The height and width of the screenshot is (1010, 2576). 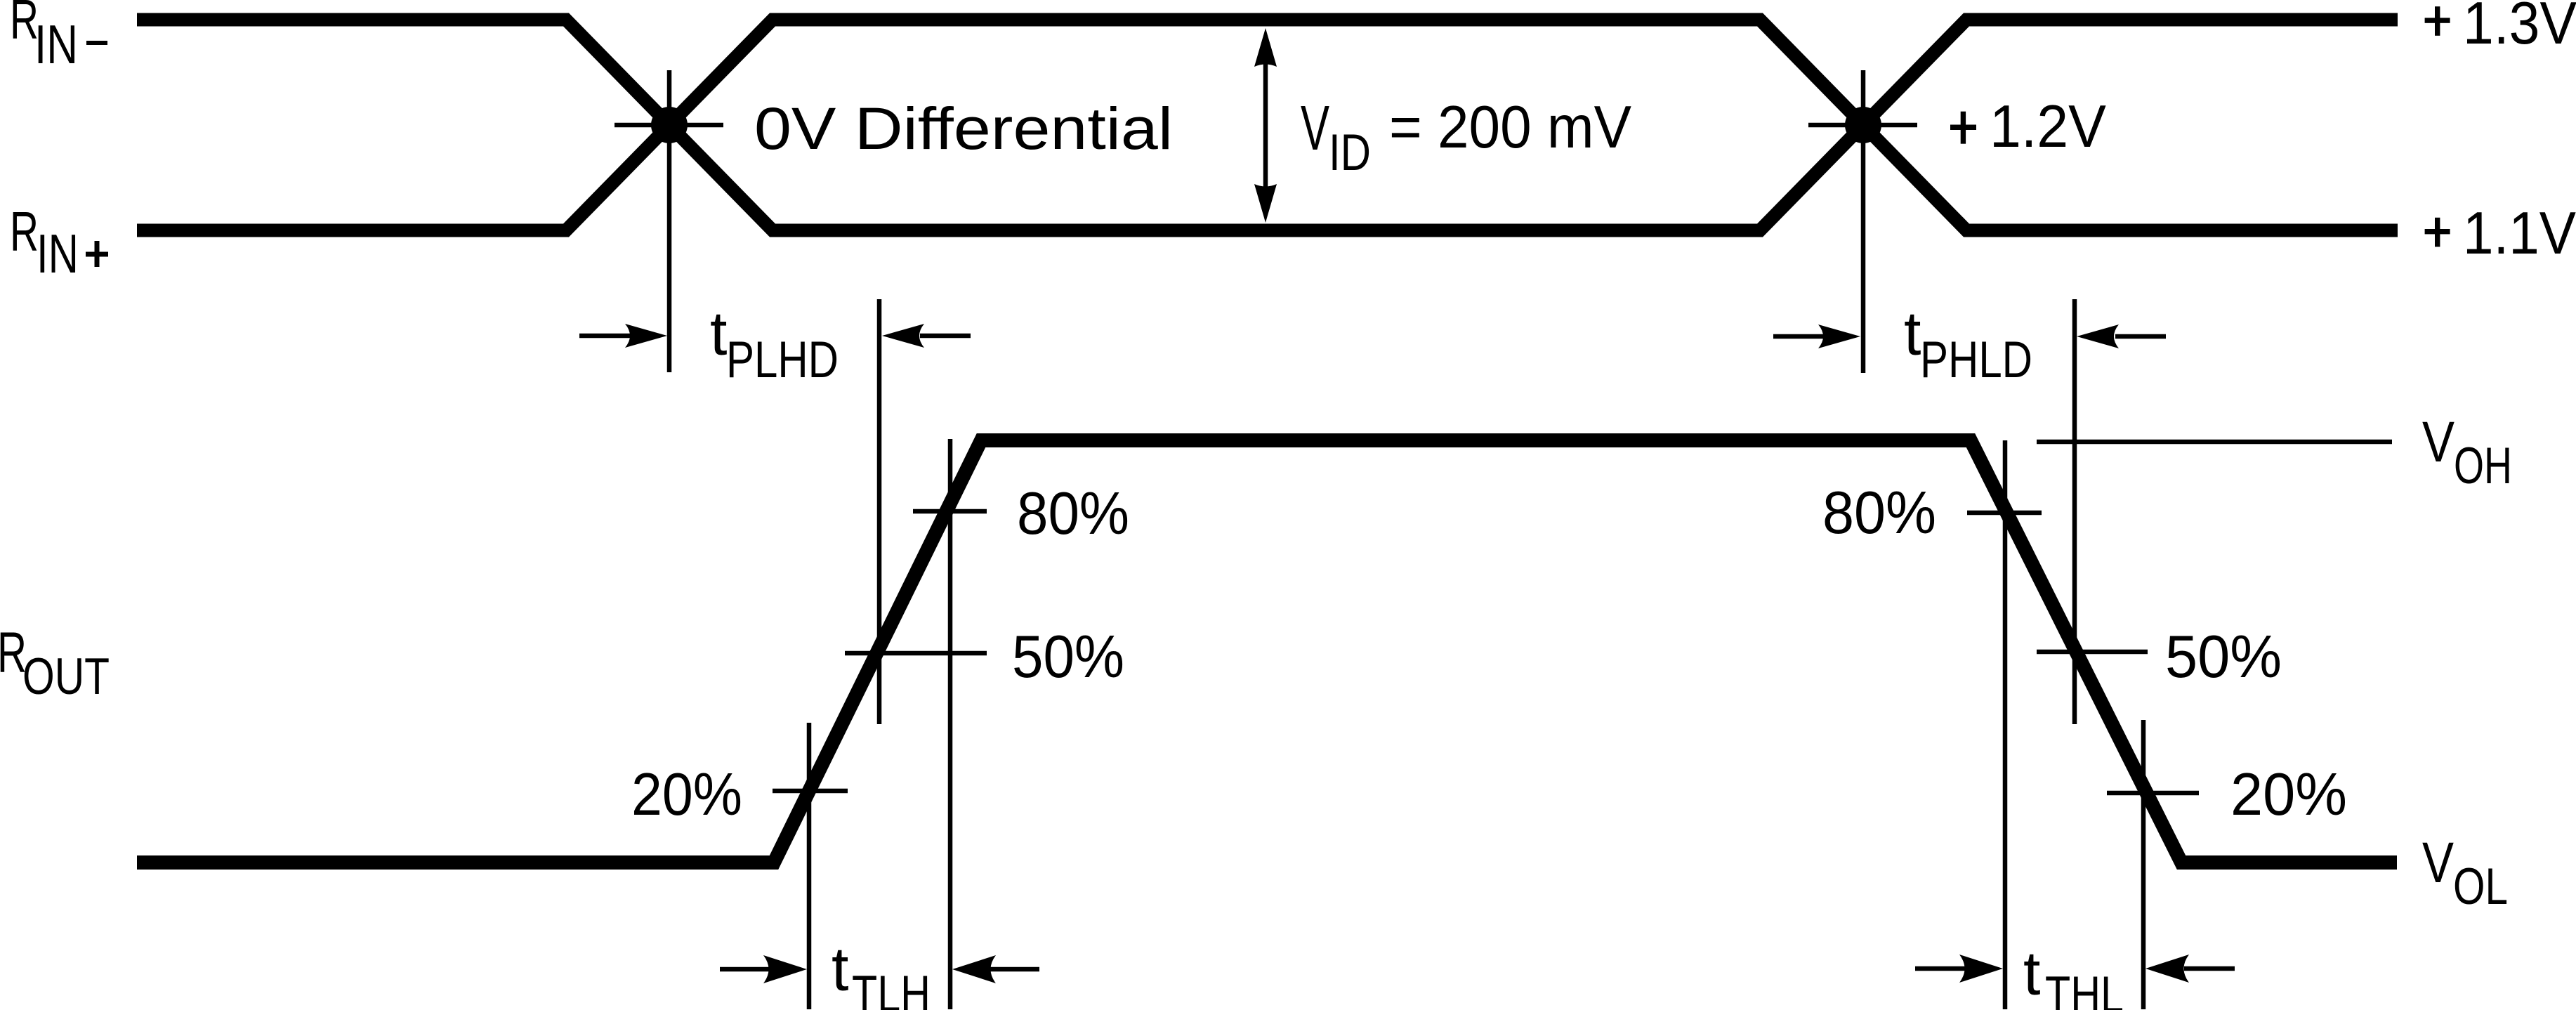 I want to click on svg-text: = 200 mV, so click(x=1510, y=127).